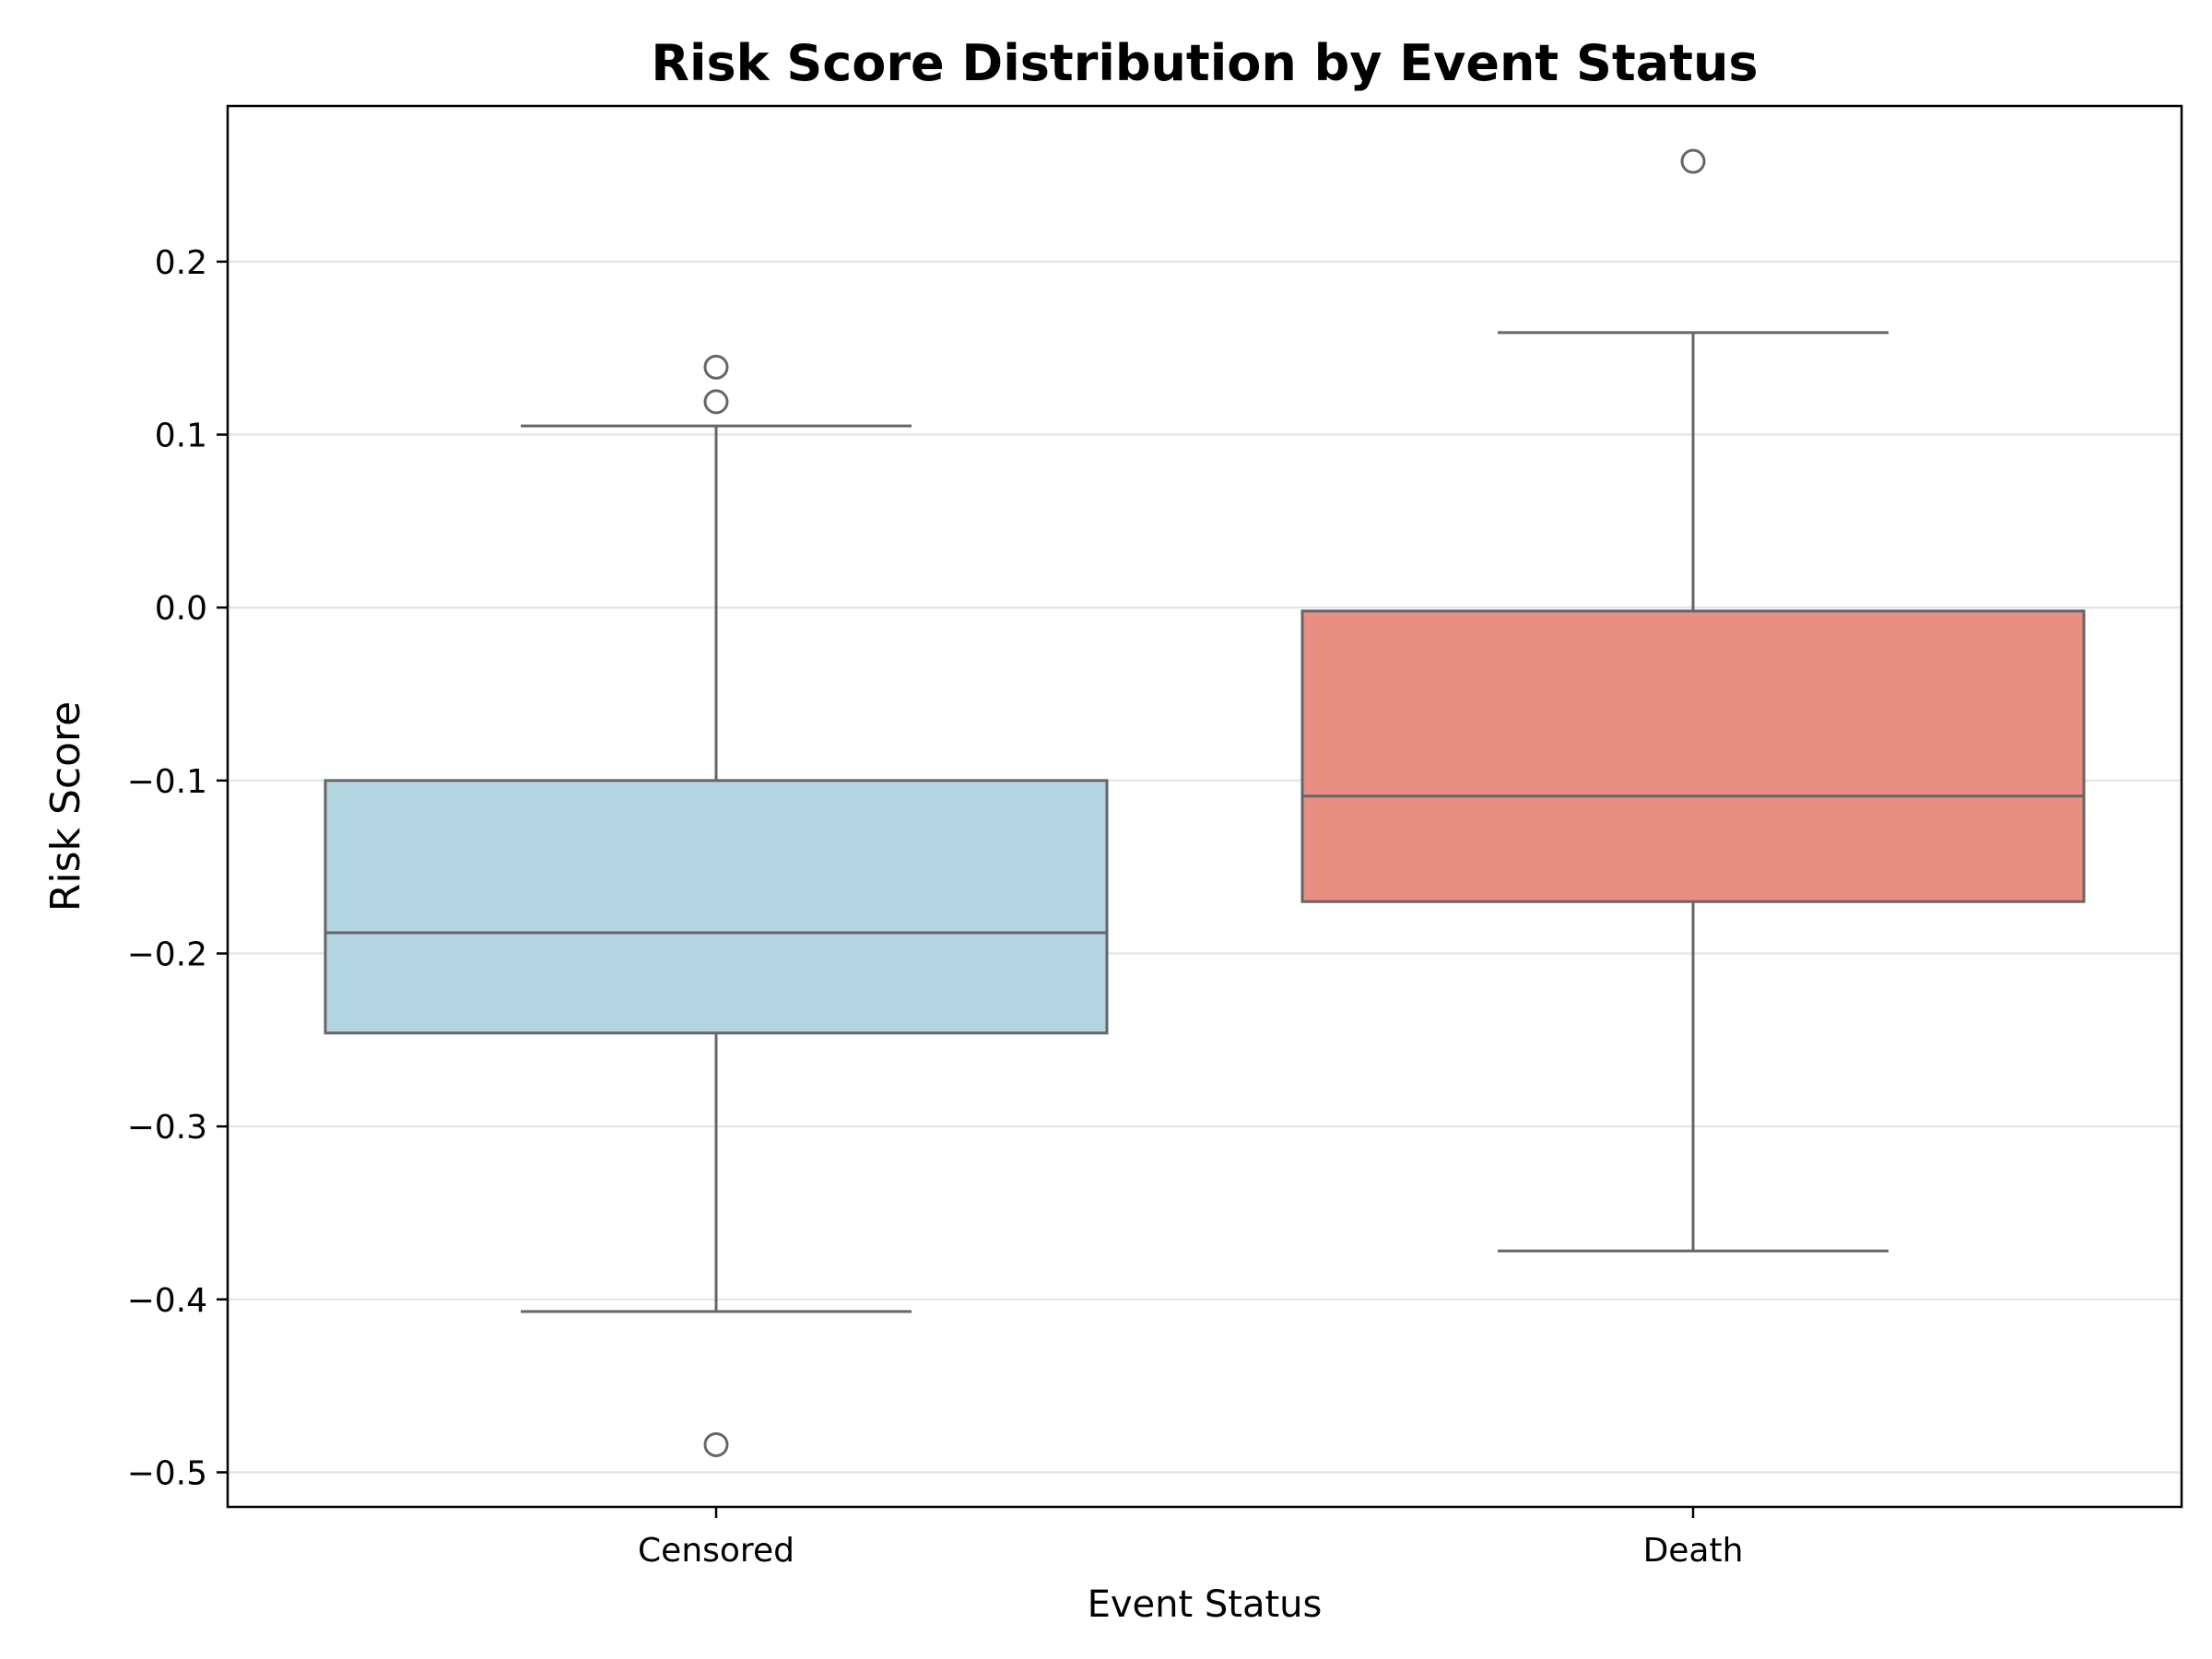  What do you see at coordinates (177, 868) in the screenshot?
I see `y-axis: 0.2 0.1 0.0 −0.1 −0.2 −0.3 −0.4 −0.5` at bounding box center [177, 868].